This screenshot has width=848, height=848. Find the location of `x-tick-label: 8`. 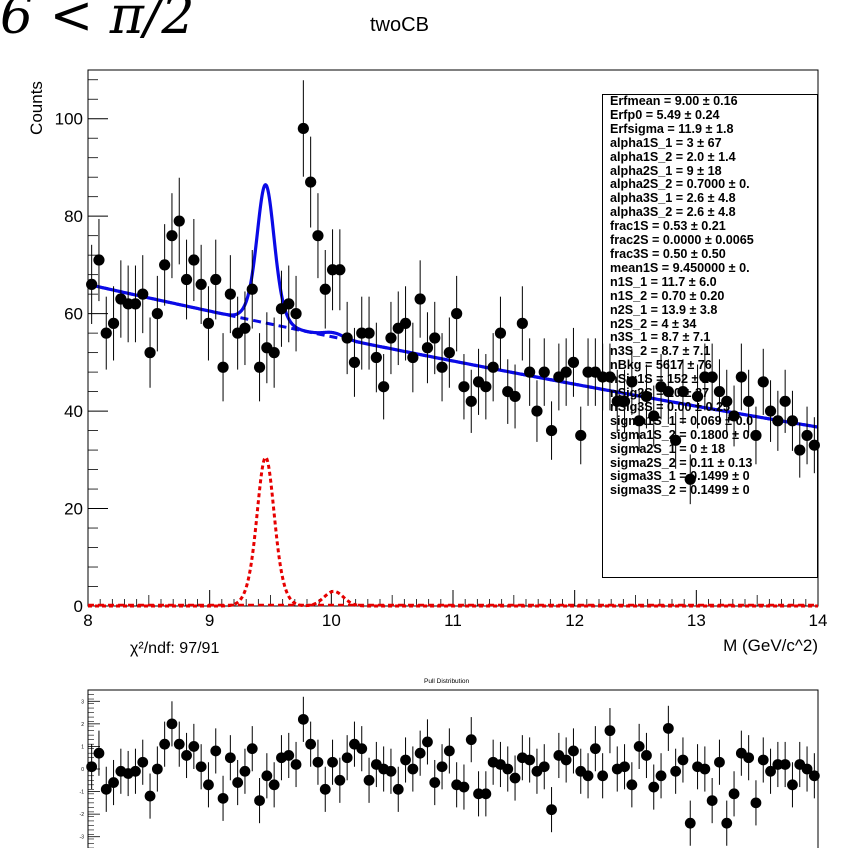

x-tick-label: 8 is located at coordinates (87, 620).